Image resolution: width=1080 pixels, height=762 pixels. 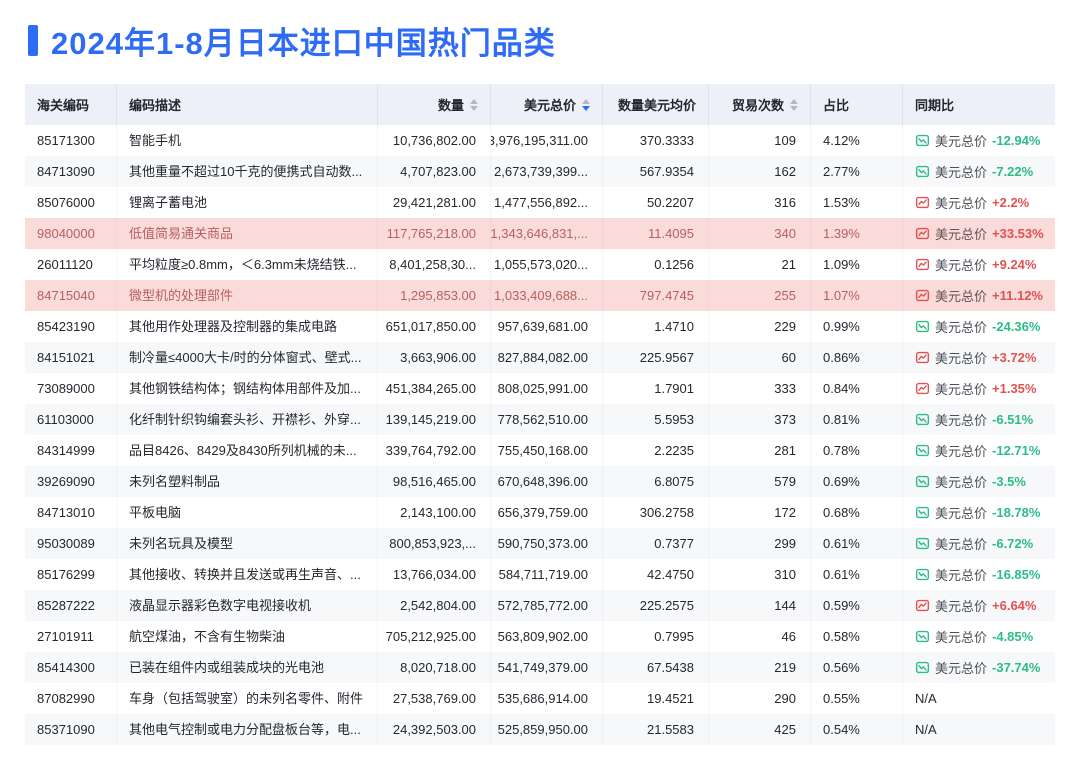 What do you see at coordinates (434, 388) in the screenshot?
I see `cell-quantity: 451,384,265.00` at bounding box center [434, 388].